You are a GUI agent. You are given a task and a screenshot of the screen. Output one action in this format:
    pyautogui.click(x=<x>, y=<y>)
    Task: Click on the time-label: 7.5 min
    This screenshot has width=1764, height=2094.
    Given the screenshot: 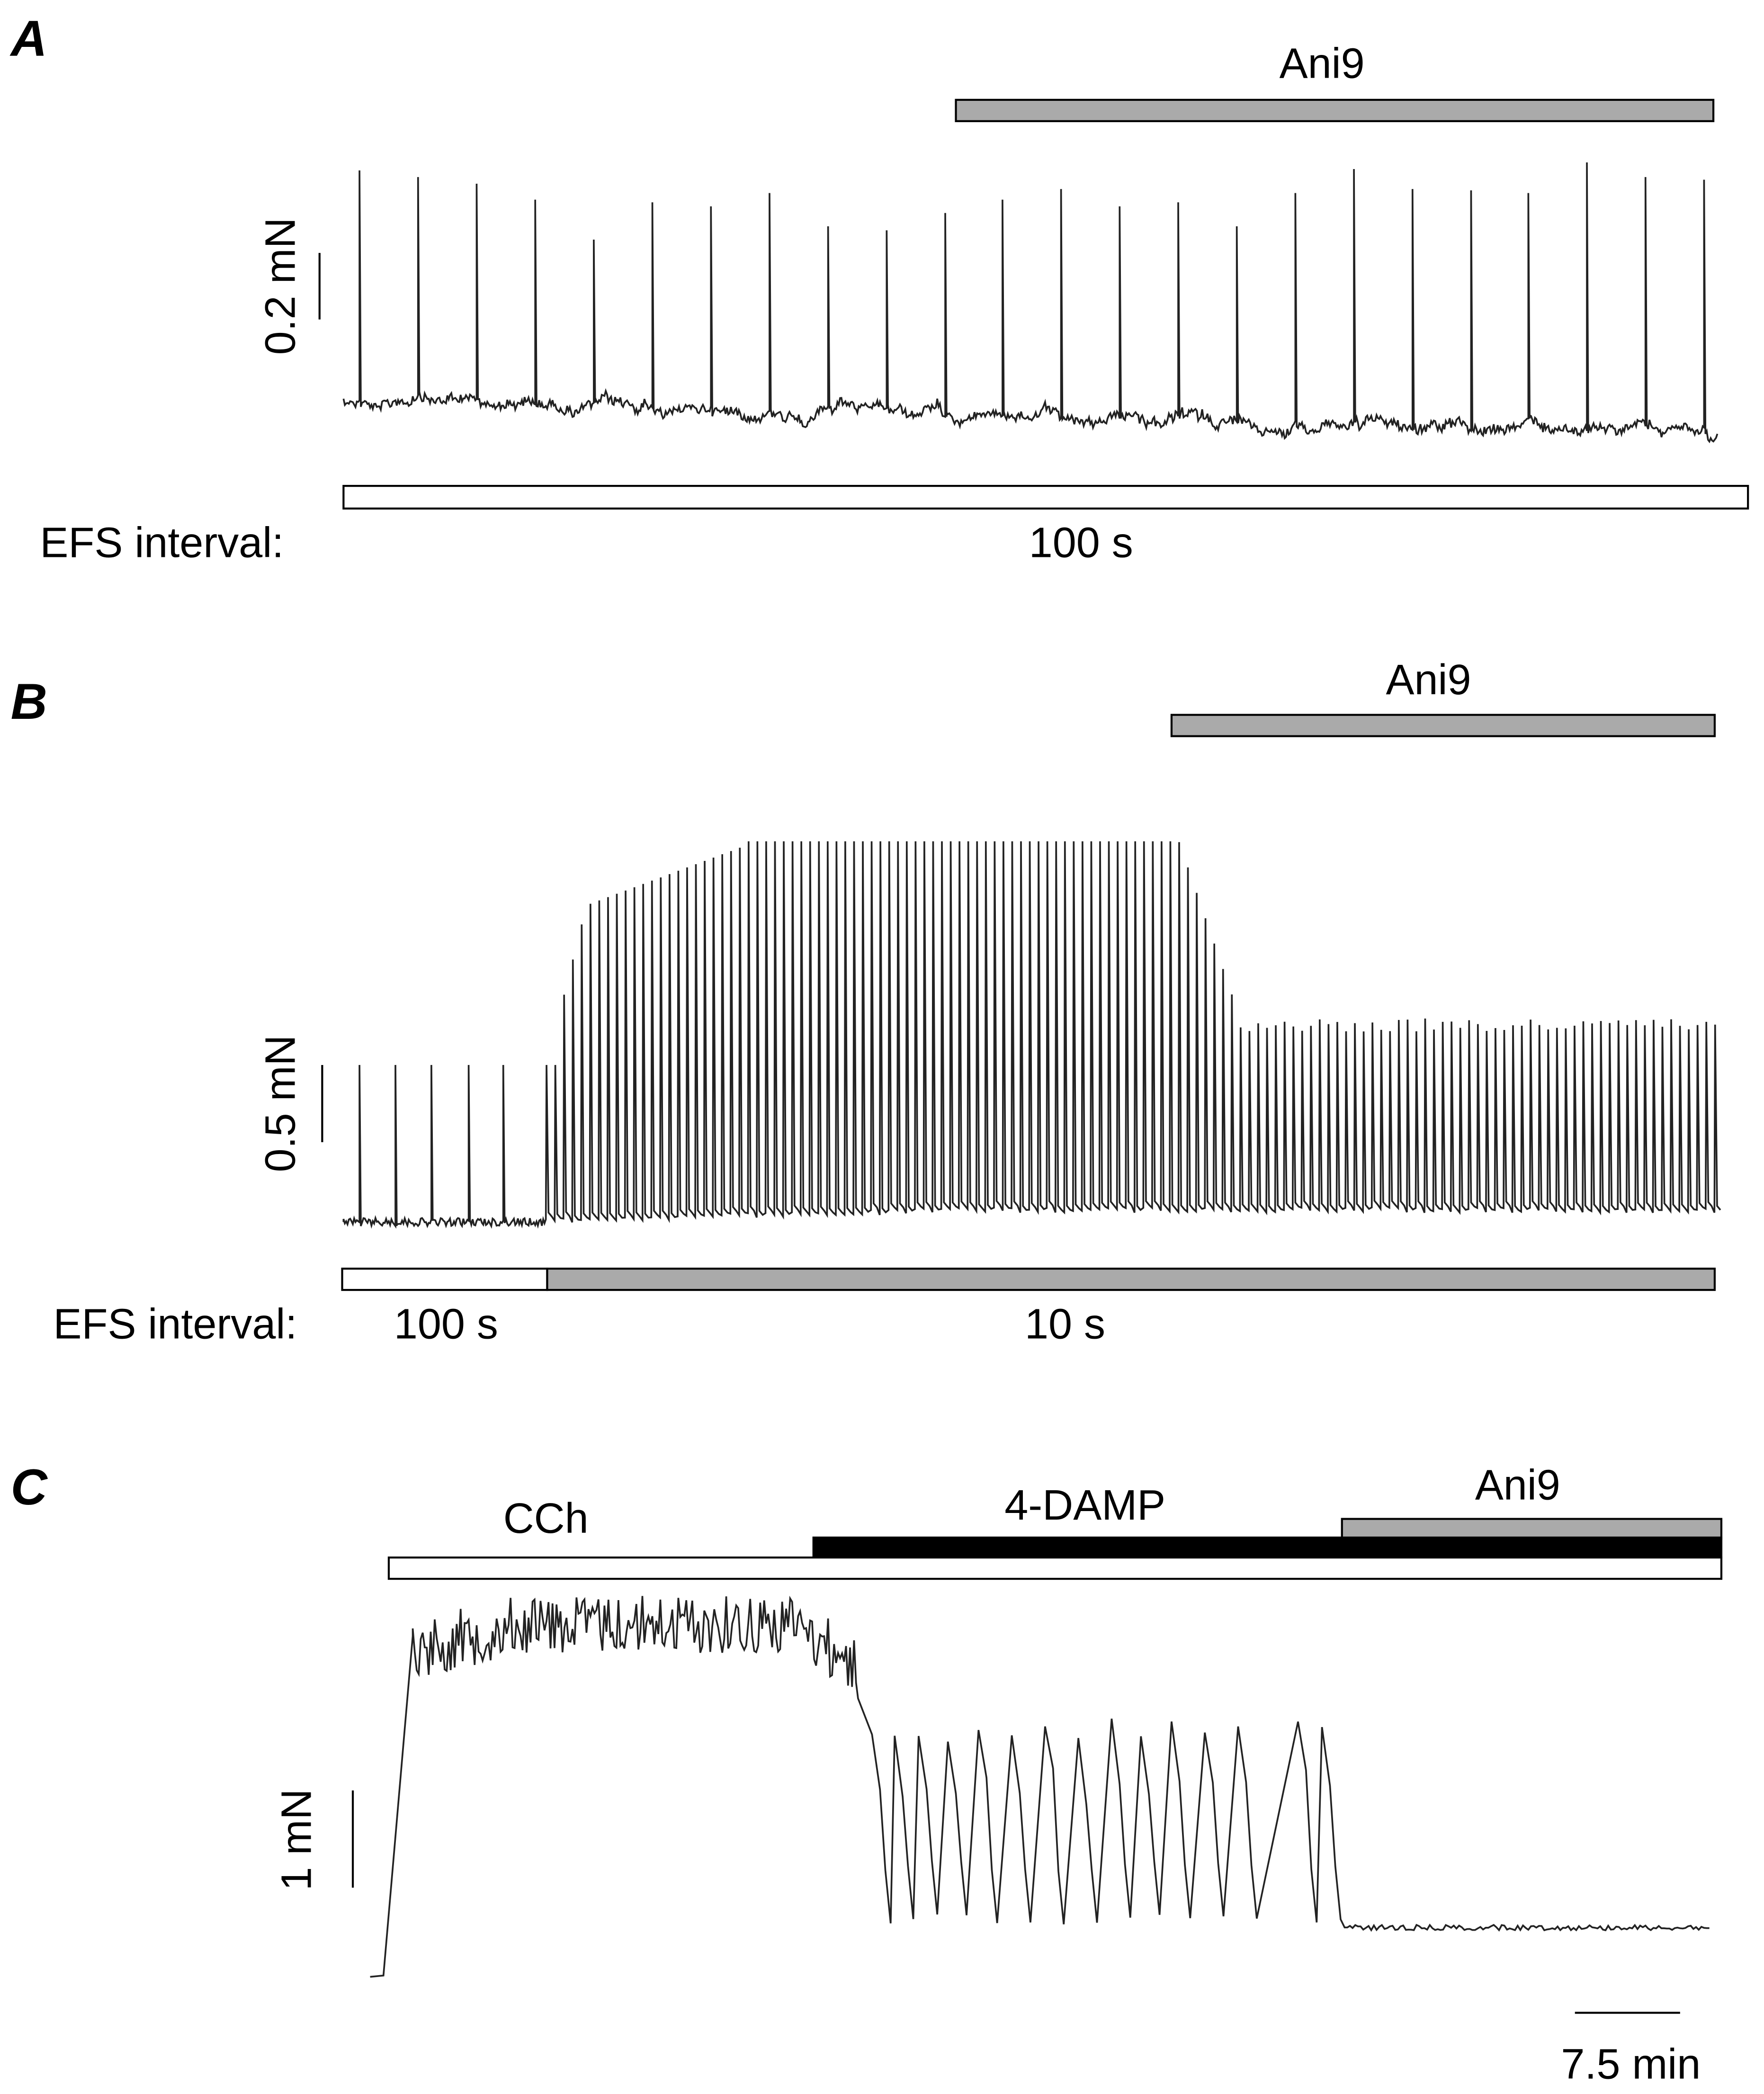 What is the action you would take?
    pyautogui.click(x=1631, y=2064)
    